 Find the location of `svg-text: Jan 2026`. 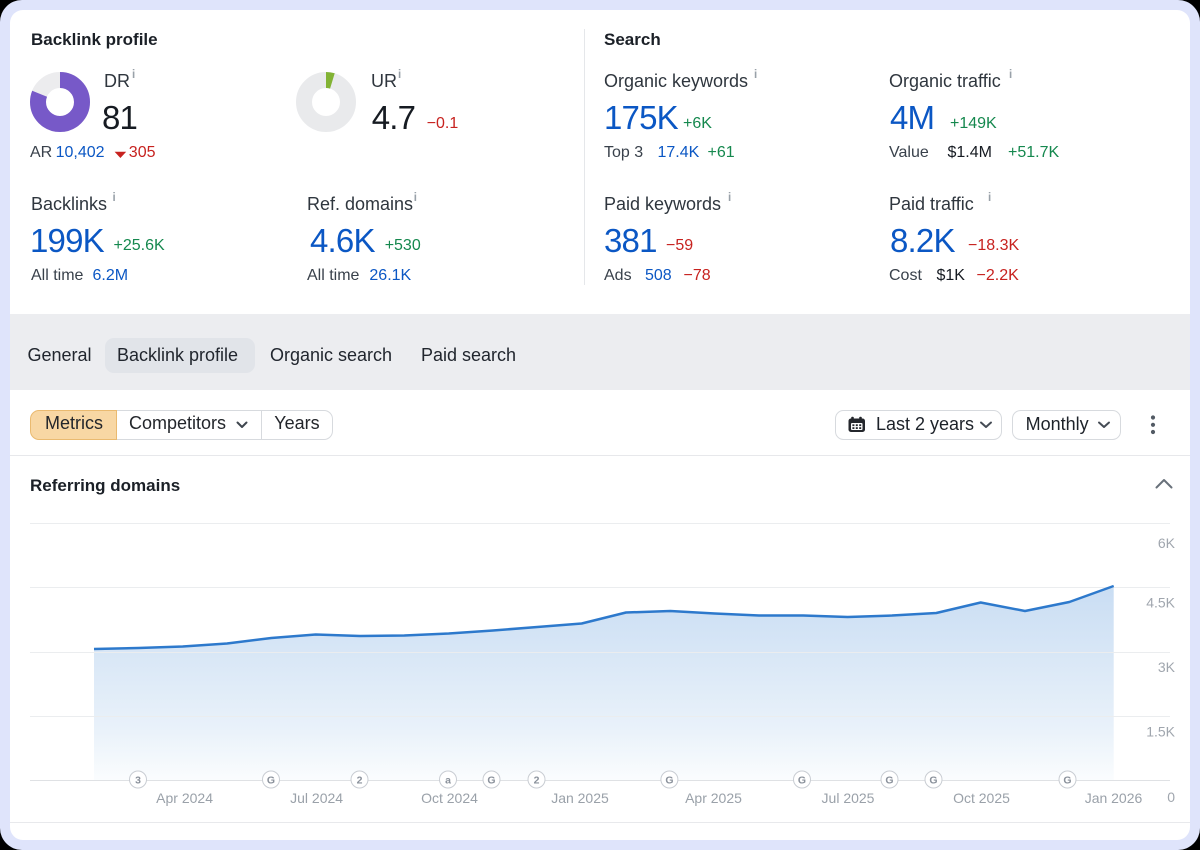

svg-text: Jan 2026 is located at coordinates (1114, 798).